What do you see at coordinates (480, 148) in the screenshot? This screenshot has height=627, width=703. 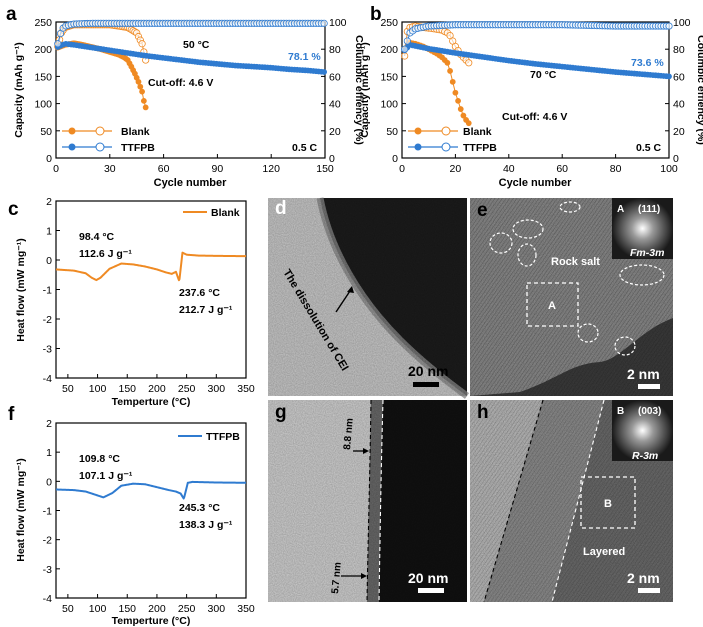 I see `legend-label-ttfpb-b: TTFPB` at bounding box center [480, 148].